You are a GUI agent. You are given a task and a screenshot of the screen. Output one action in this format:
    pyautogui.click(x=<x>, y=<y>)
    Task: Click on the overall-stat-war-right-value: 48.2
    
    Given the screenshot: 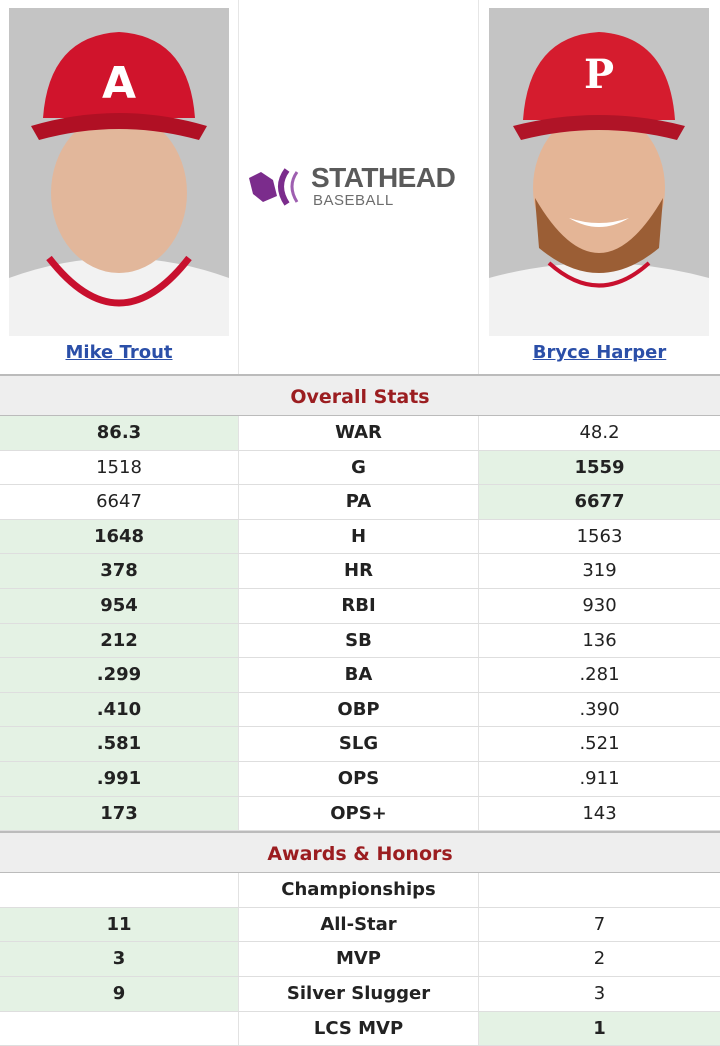 What is the action you would take?
    pyautogui.click(x=599, y=433)
    